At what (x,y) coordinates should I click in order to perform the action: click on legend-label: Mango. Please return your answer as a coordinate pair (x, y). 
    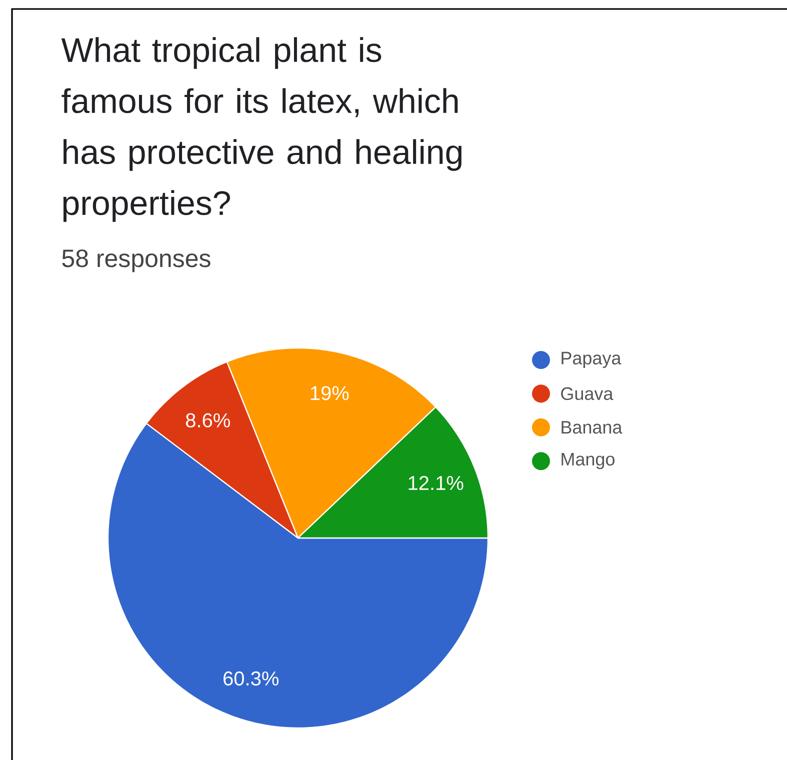
    Looking at the image, I should click on (588, 461).